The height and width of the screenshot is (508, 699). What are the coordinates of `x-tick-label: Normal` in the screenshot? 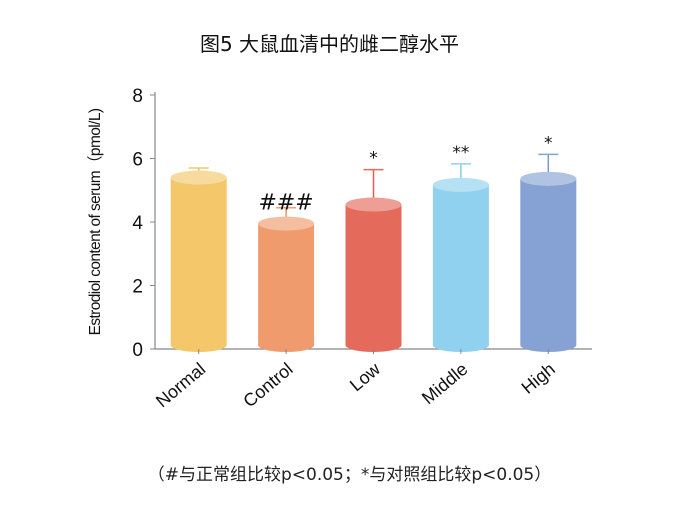 It's located at (180, 385).